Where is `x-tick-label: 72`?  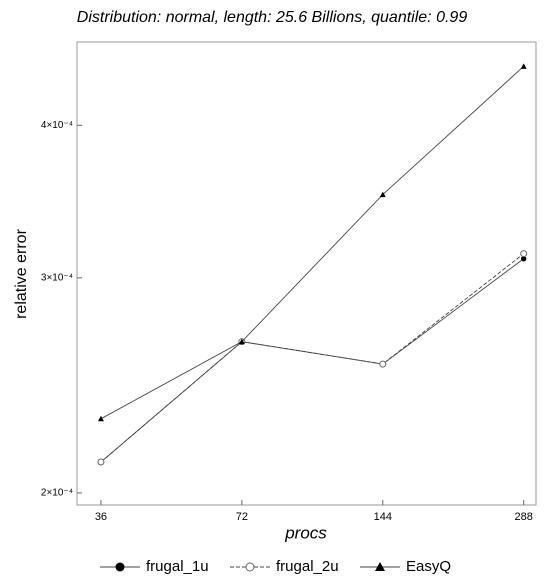 x-tick-label: 72 is located at coordinates (242, 517).